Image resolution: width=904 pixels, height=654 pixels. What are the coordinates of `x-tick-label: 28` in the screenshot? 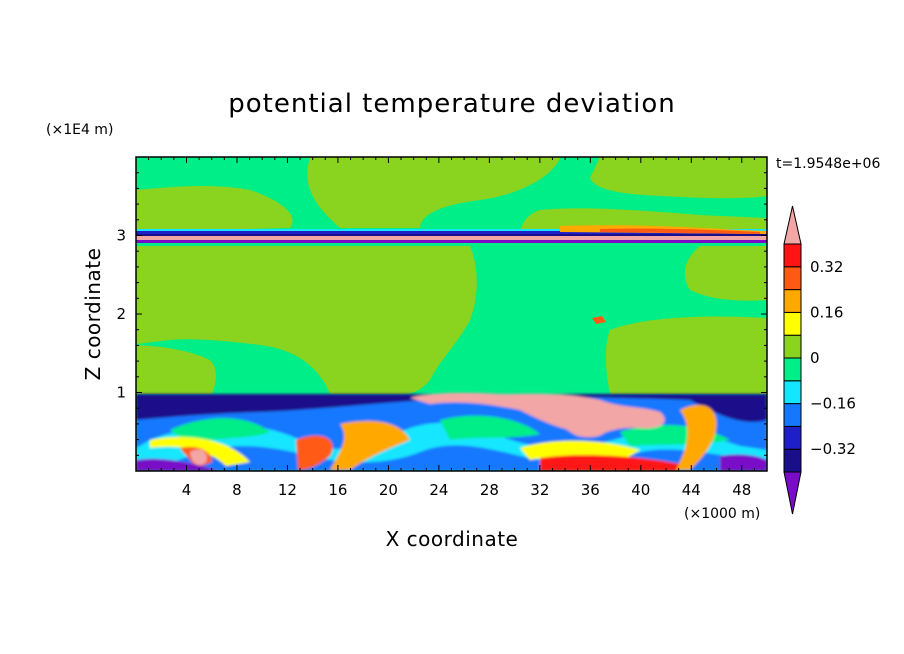 It's located at (489, 490).